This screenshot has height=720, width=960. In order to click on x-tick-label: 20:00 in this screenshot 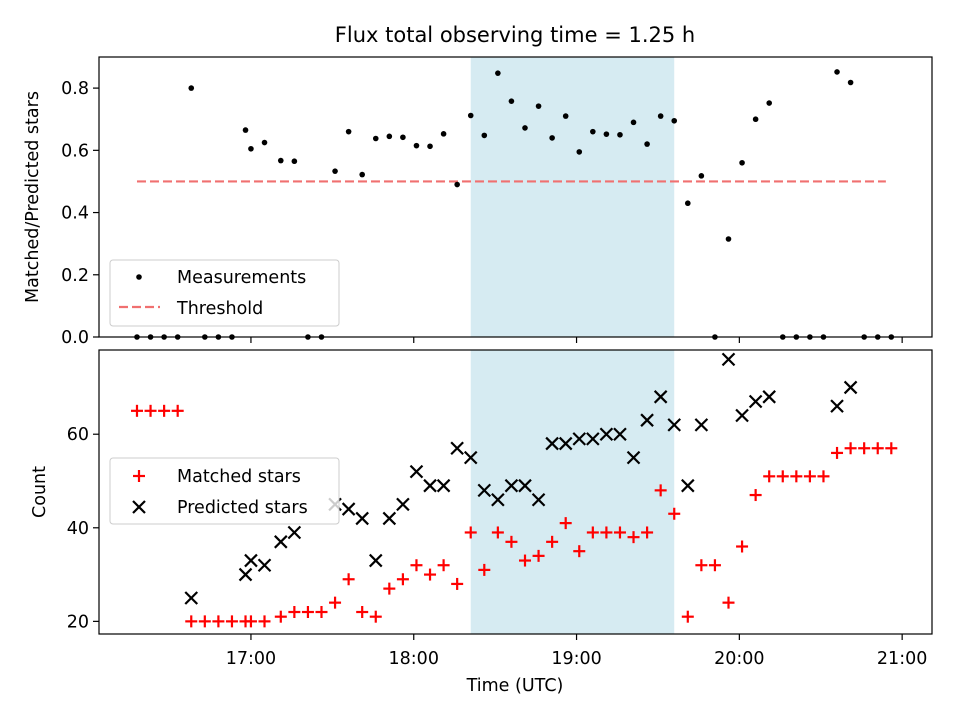, I will do `click(739, 659)`.